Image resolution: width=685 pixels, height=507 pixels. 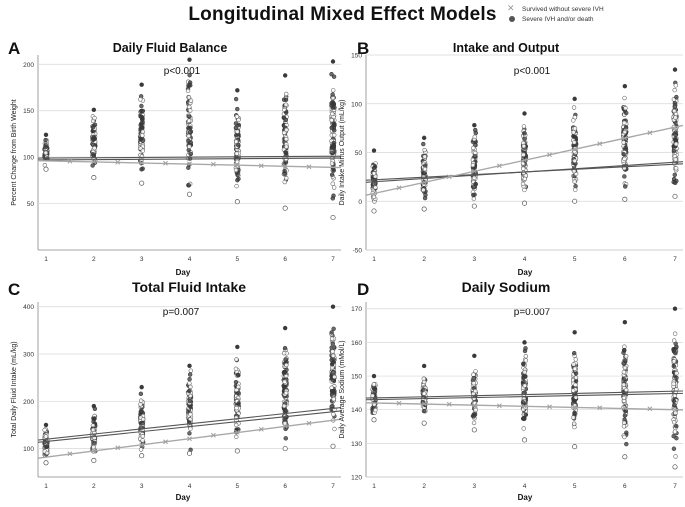 What do you see at coordinates (358, 251) in the screenshot?
I see `y-tick-label: -50` at bounding box center [358, 251].